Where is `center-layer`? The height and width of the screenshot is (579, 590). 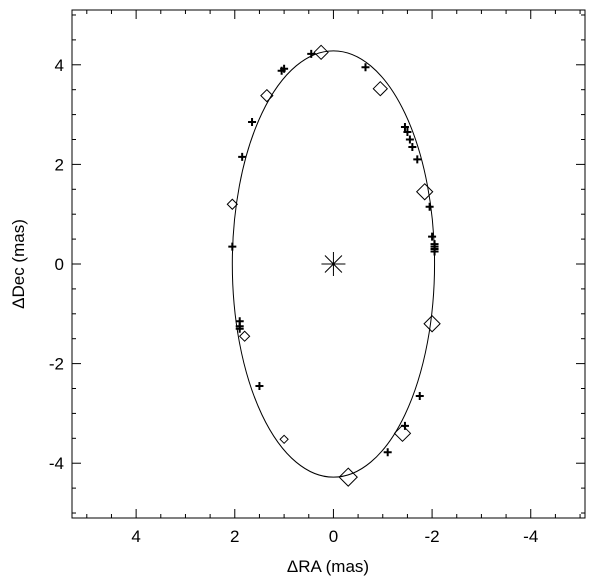
center-layer is located at coordinates (333, 264).